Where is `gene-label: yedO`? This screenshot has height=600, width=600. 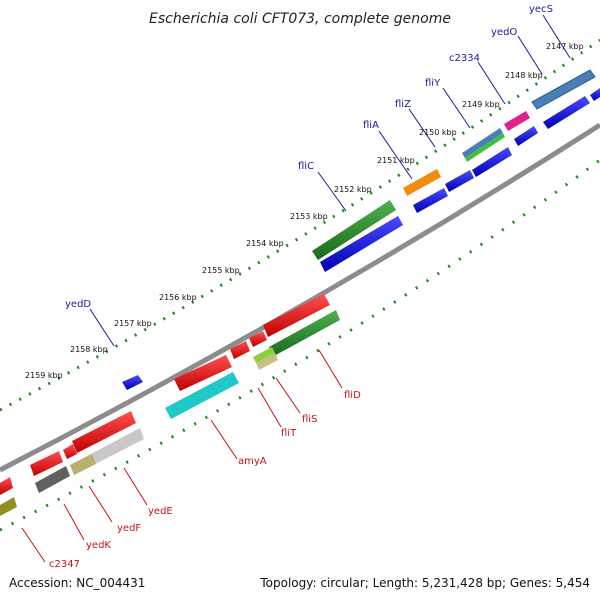 gene-label: yedO is located at coordinates (504, 32).